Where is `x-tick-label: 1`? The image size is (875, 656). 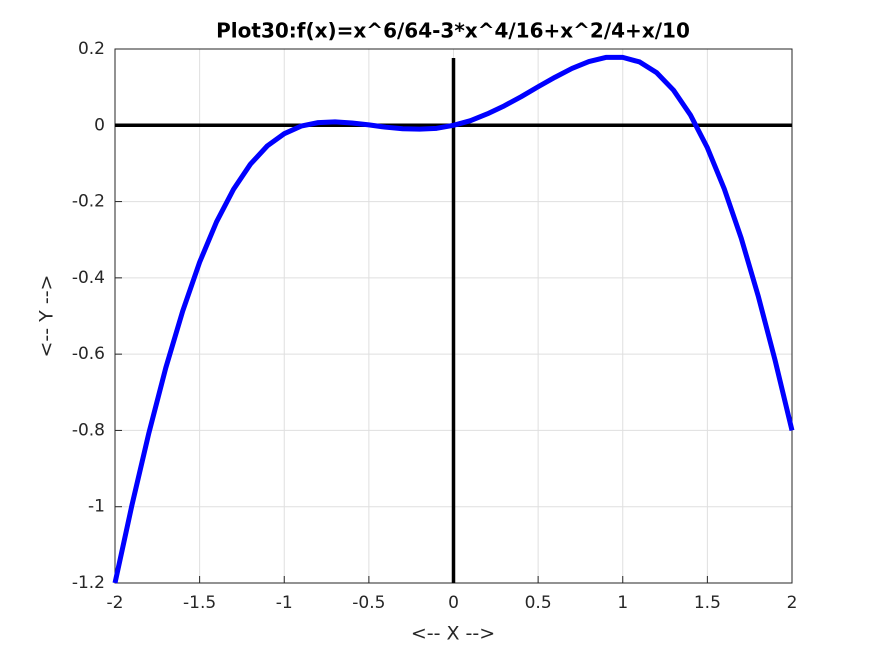 x-tick-label: 1 is located at coordinates (622, 603).